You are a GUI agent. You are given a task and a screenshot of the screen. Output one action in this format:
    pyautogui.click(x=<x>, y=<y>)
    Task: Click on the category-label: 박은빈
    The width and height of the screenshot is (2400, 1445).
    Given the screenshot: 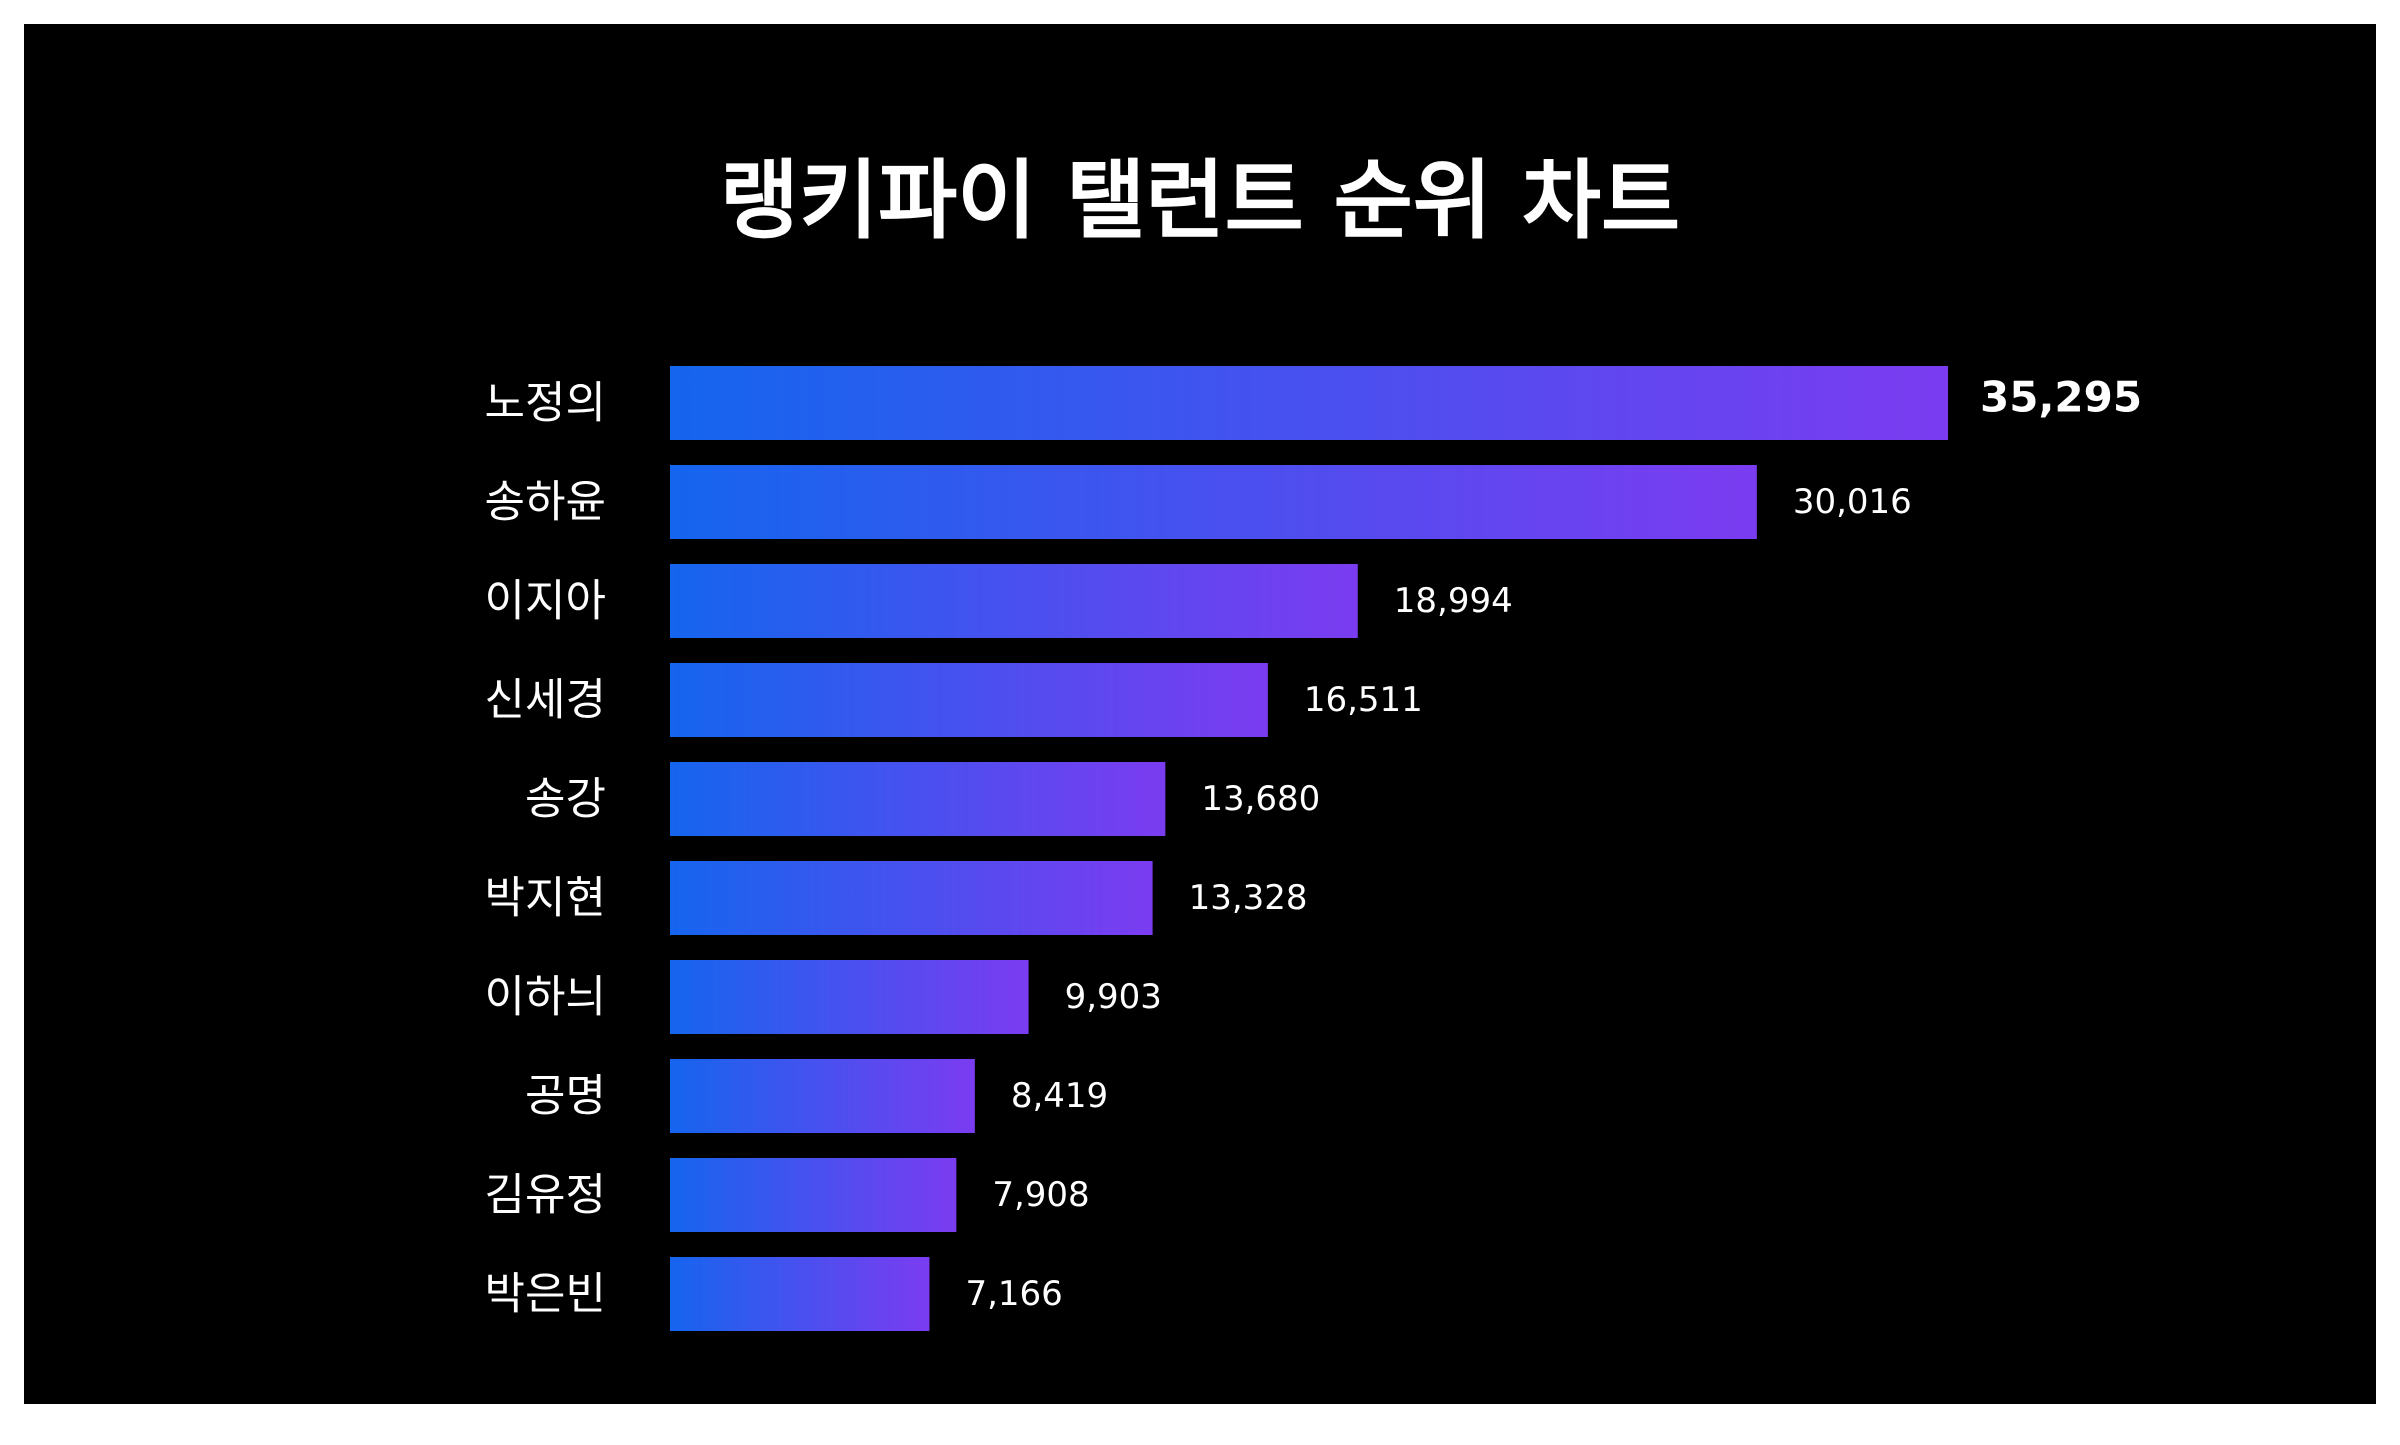 What is the action you would take?
    pyautogui.click(x=545, y=1294)
    